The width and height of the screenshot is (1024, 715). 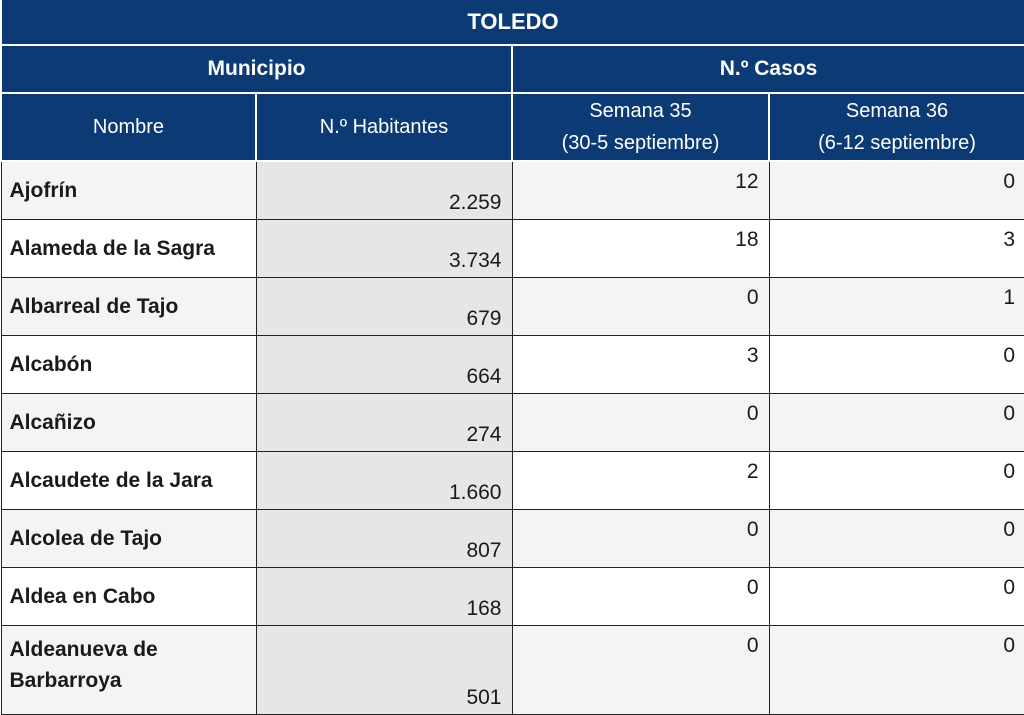 I want to click on table-row: Alcañizo 274 0 0, so click(x=512, y=422).